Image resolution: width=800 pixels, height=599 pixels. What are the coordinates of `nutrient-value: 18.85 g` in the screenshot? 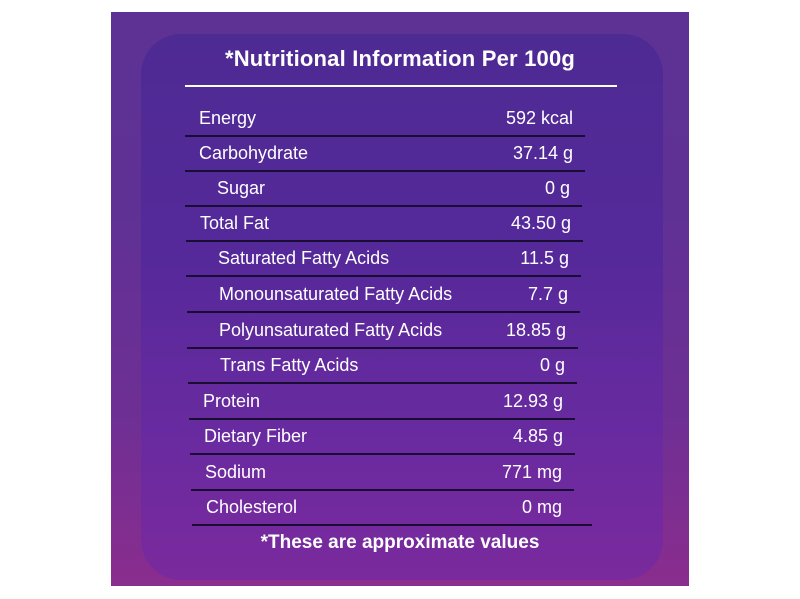 It's located at (535, 330).